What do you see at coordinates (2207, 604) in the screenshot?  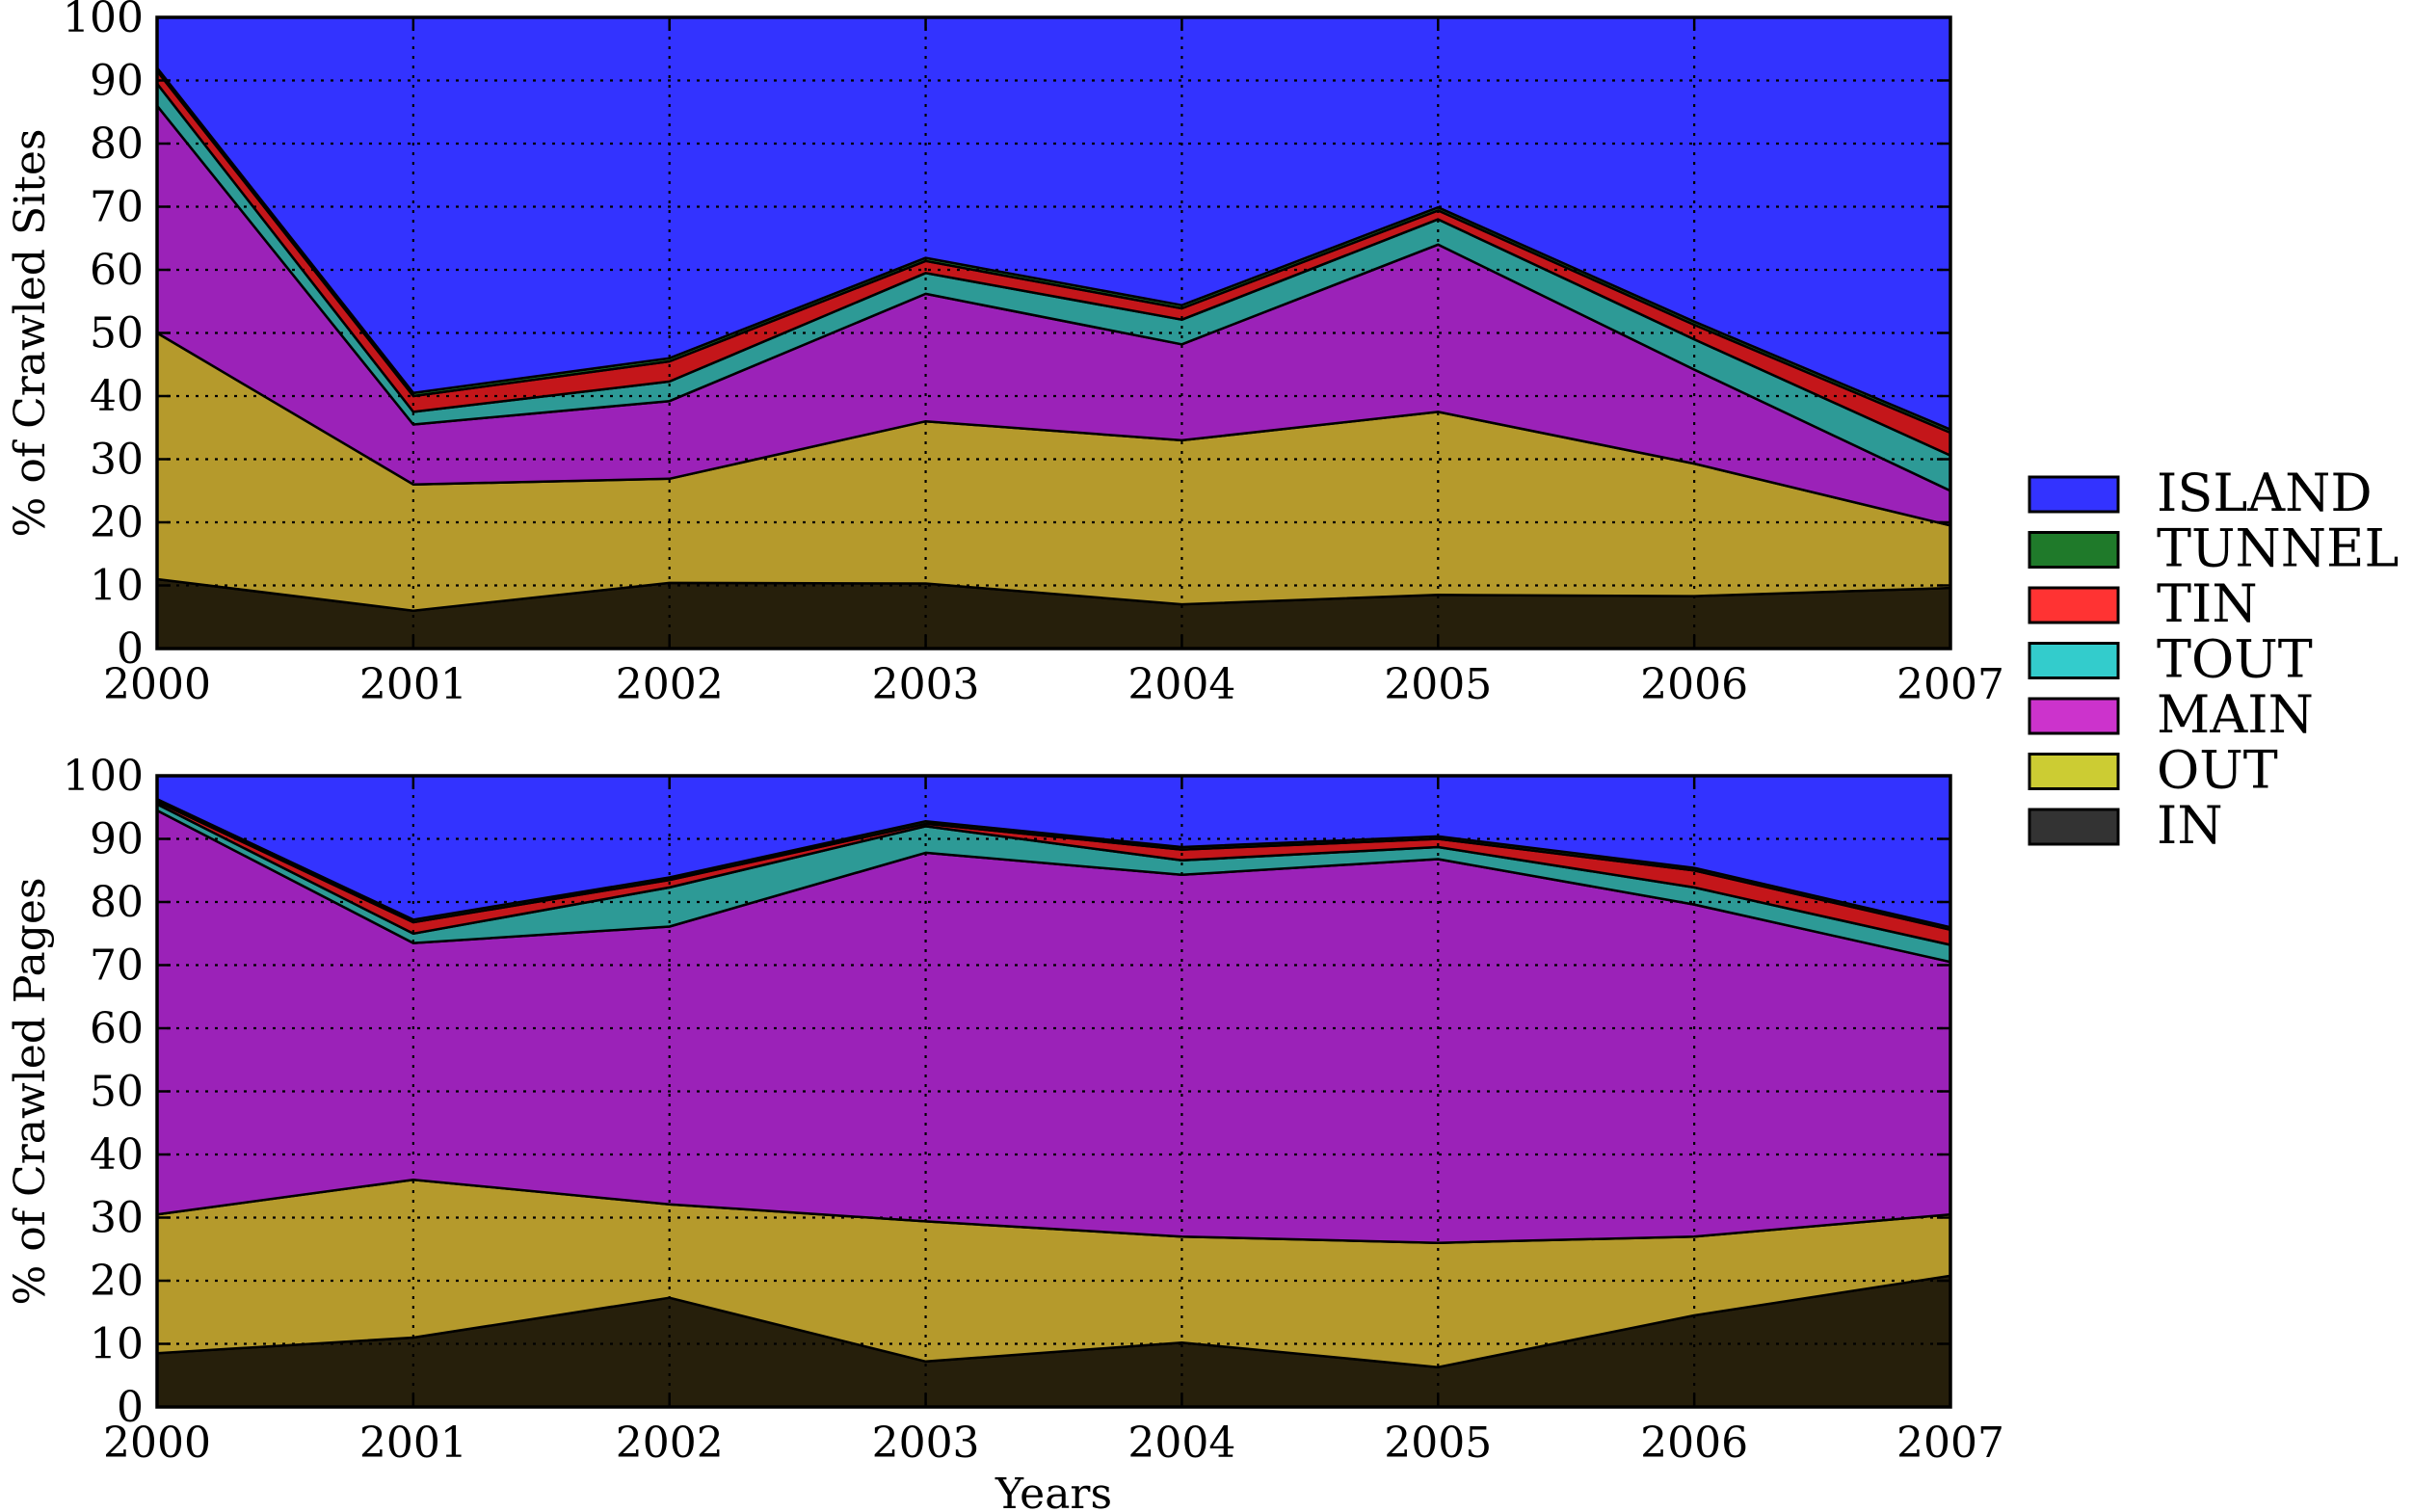 I see `legend-label-tin: TIN` at bounding box center [2207, 604].